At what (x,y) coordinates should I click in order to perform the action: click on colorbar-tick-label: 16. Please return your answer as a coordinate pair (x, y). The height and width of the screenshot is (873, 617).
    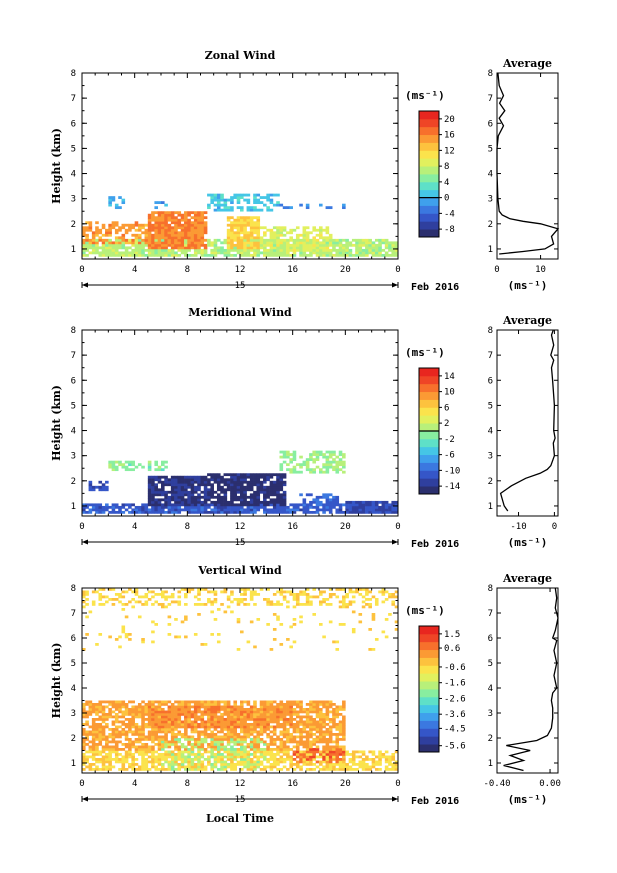
    Looking at the image, I should click on (449, 136).